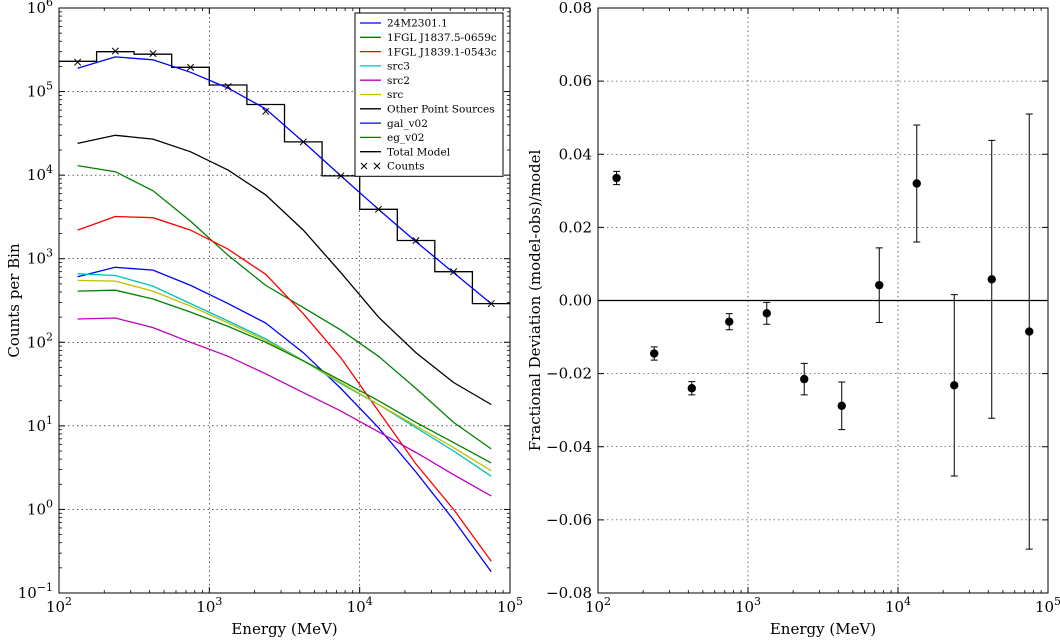 The image size is (1060, 640). What do you see at coordinates (40, 173) in the screenshot?
I see `y-tick-label: 10⁴` at bounding box center [40, 173].